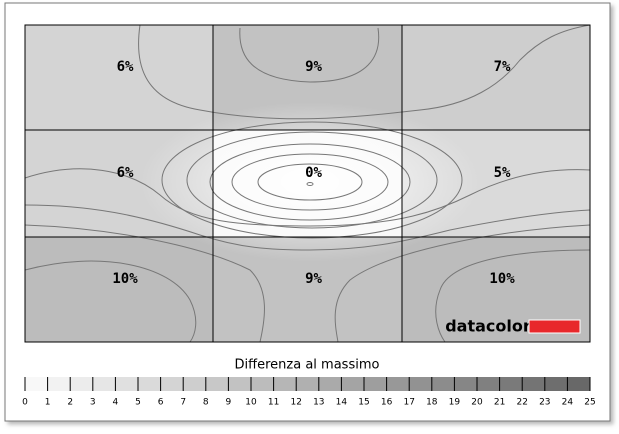 This screenshot has width=619, height=434. What do you see at coordinates (568, 403) in the screenshot?
I see `colorbar-tick-label: 24` at bounding box center [568, 403].